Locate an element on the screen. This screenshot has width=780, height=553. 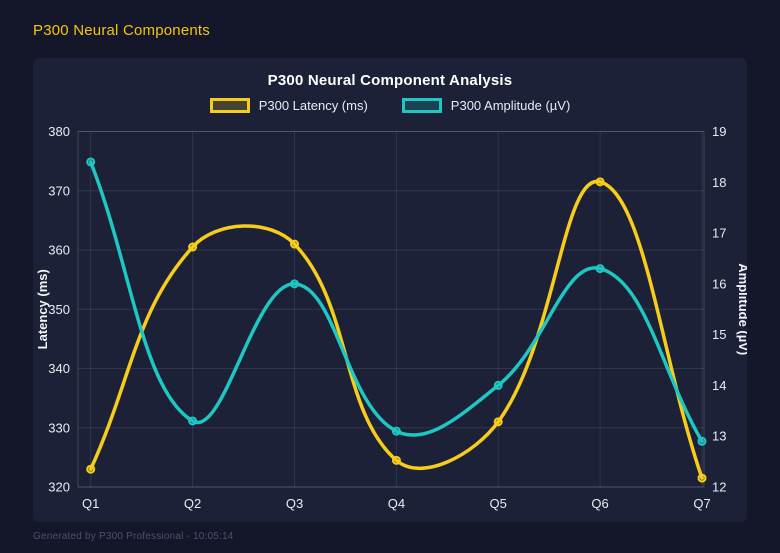
left-axis-tick: 360 is located at coordinates (59, 250).